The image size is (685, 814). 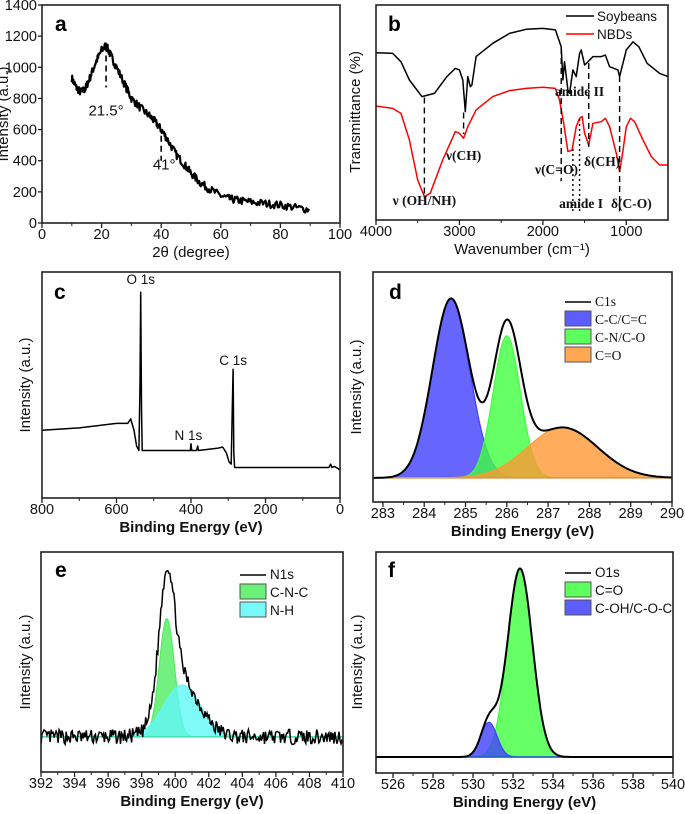 What do you see at coordinates (395, 292) in the screenshot?
I see `panel-label: d` at bounding box center [395, 292].